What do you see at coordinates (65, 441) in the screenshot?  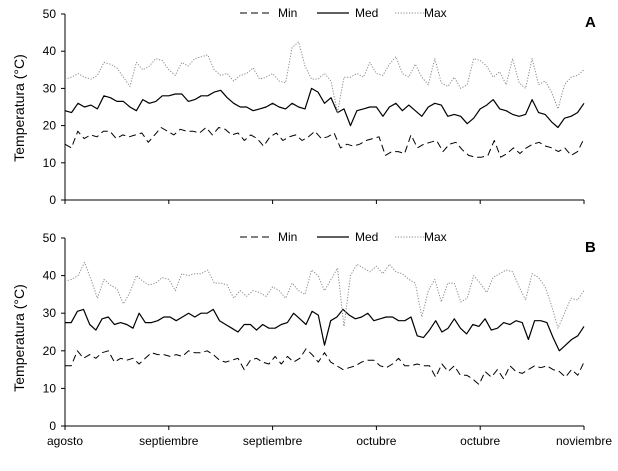 I see `x-tick-label: agosto` at bounding box center [65, 441].